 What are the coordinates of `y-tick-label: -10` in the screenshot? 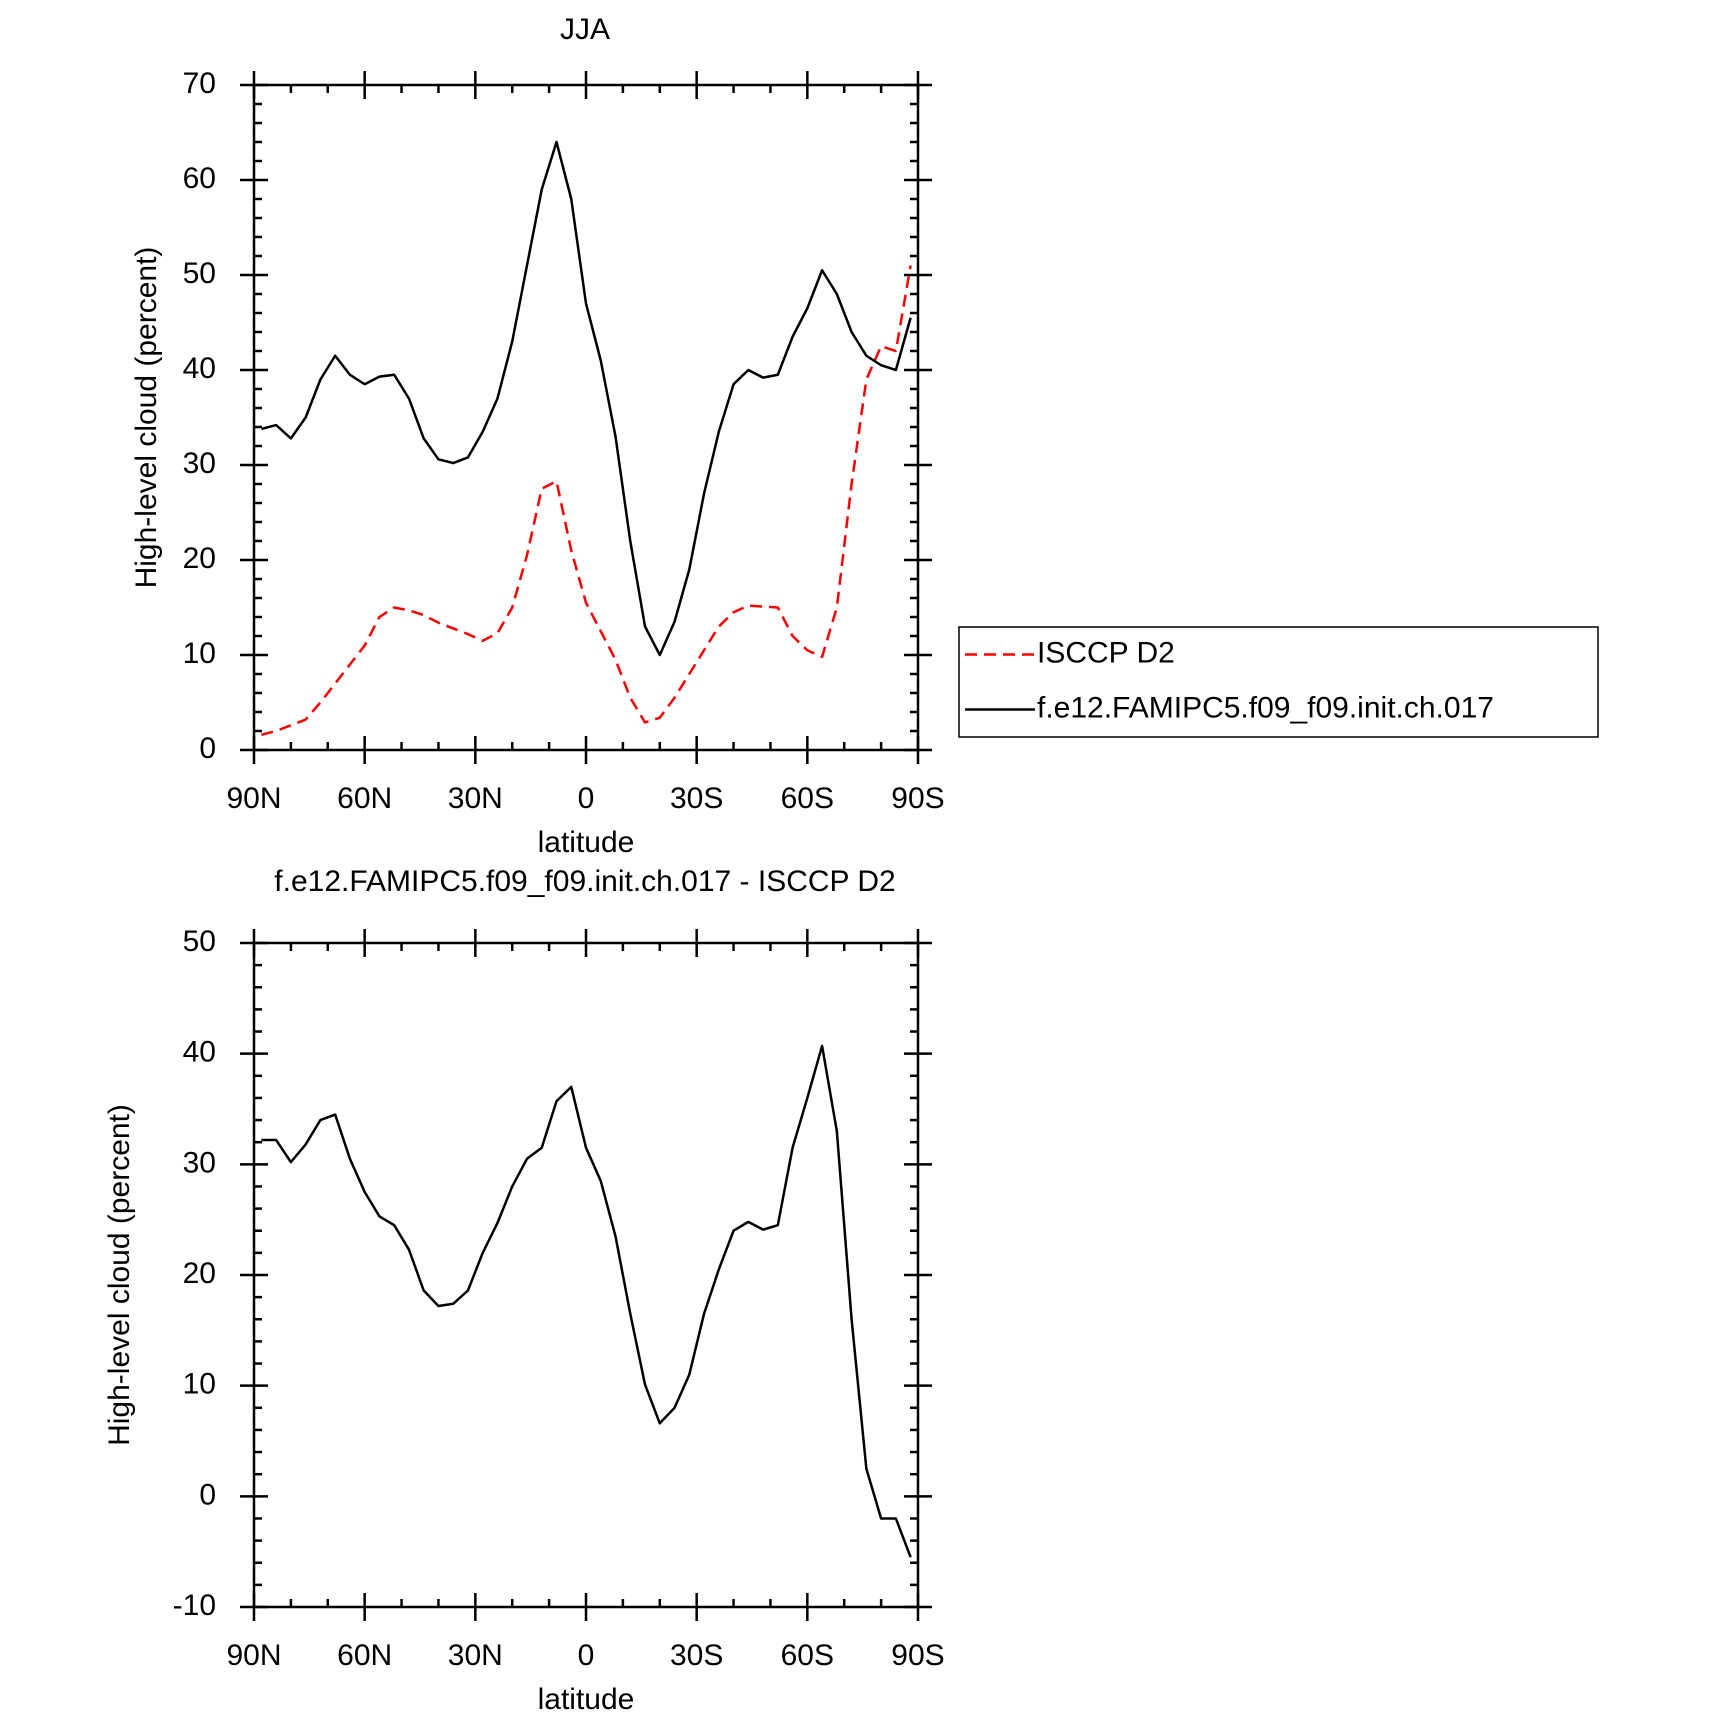 It's located at (194, 1605).